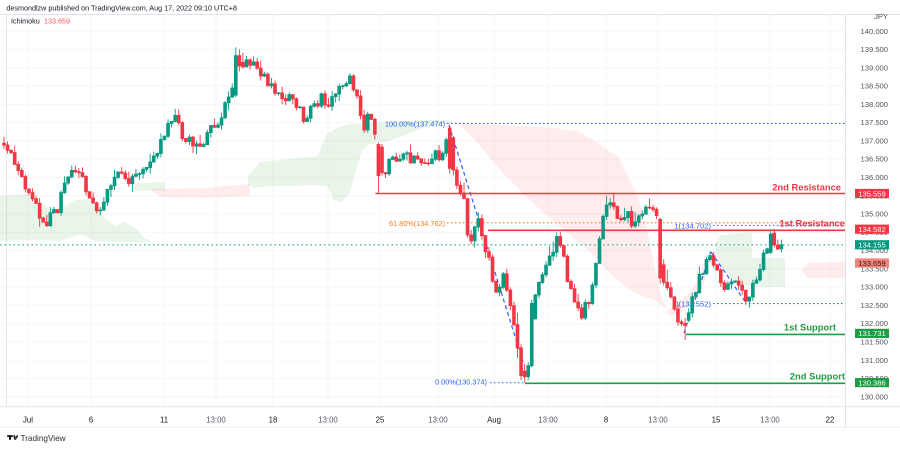  What do you see at coordinates (417, 223) in the screenshot?
I see `svg-text: 61.80%(134.762)` at bounding box center [417, 223].